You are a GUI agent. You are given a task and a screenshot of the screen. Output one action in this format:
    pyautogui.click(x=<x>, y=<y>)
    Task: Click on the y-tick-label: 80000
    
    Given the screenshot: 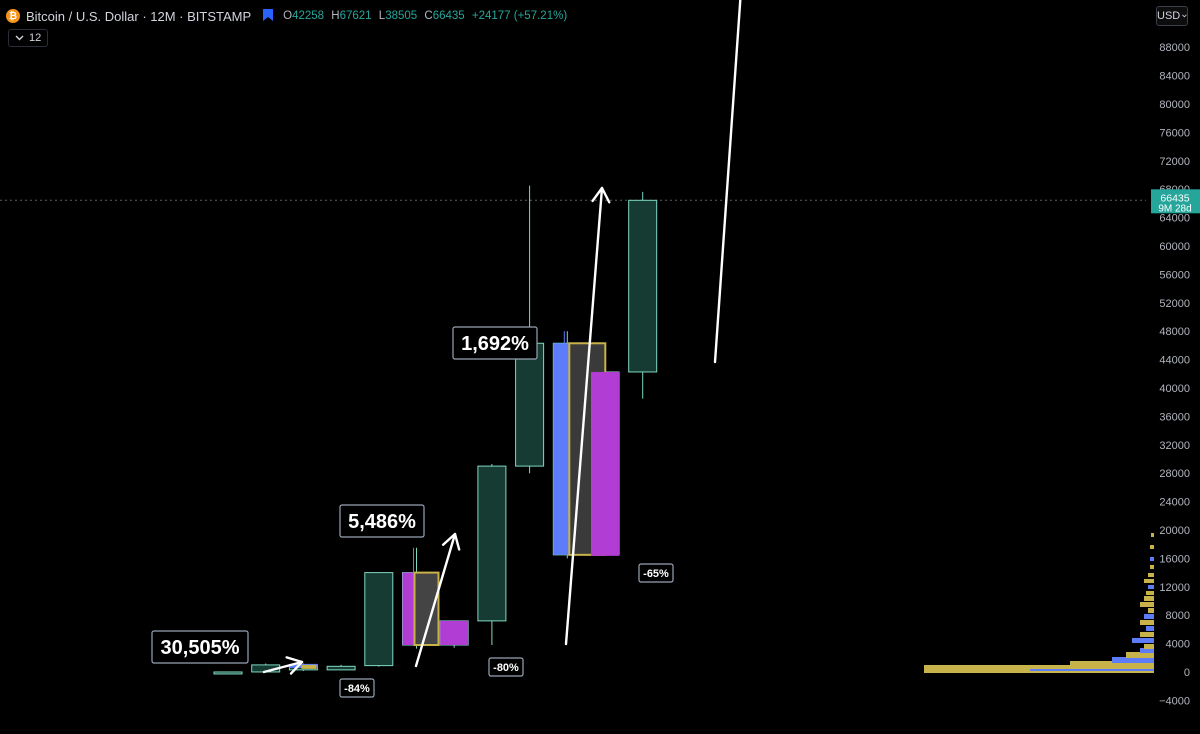 What is the action you would take?
    pyautogui.click(x=1174, y=105)
    